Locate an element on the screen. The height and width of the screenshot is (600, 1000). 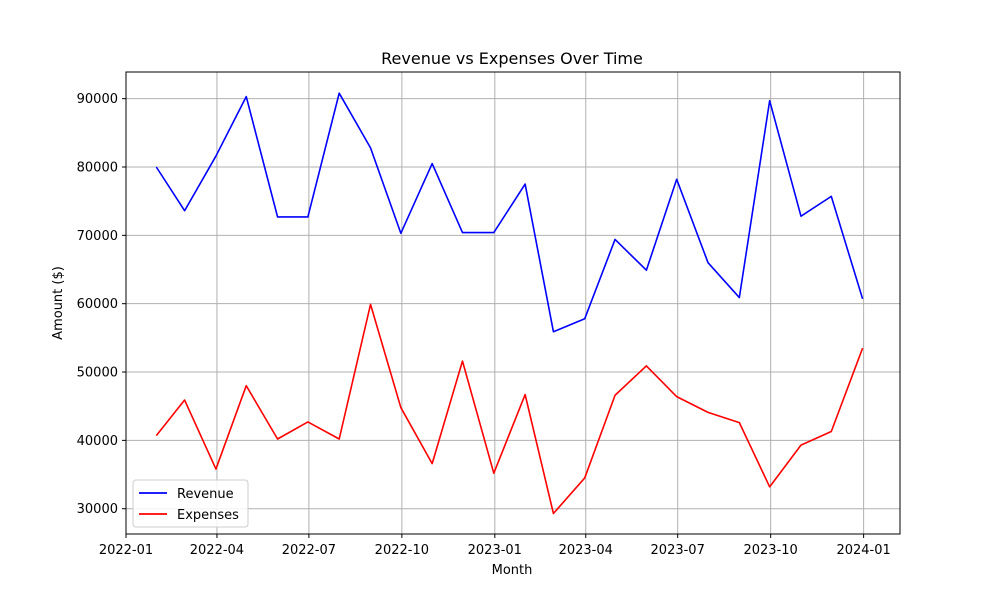
x-tick-label: 2023-07 is located at coordinates (678, 550).